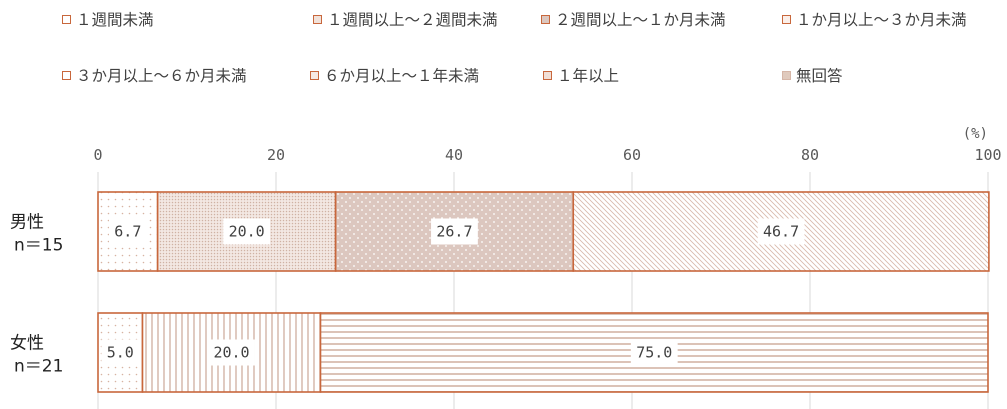 The width and height of the screenshot is (1007, 409). What do you see at coordinates (97, 155) in the screenshot?
I see `x-tick-label: 0` at bounding box center [97, 155].